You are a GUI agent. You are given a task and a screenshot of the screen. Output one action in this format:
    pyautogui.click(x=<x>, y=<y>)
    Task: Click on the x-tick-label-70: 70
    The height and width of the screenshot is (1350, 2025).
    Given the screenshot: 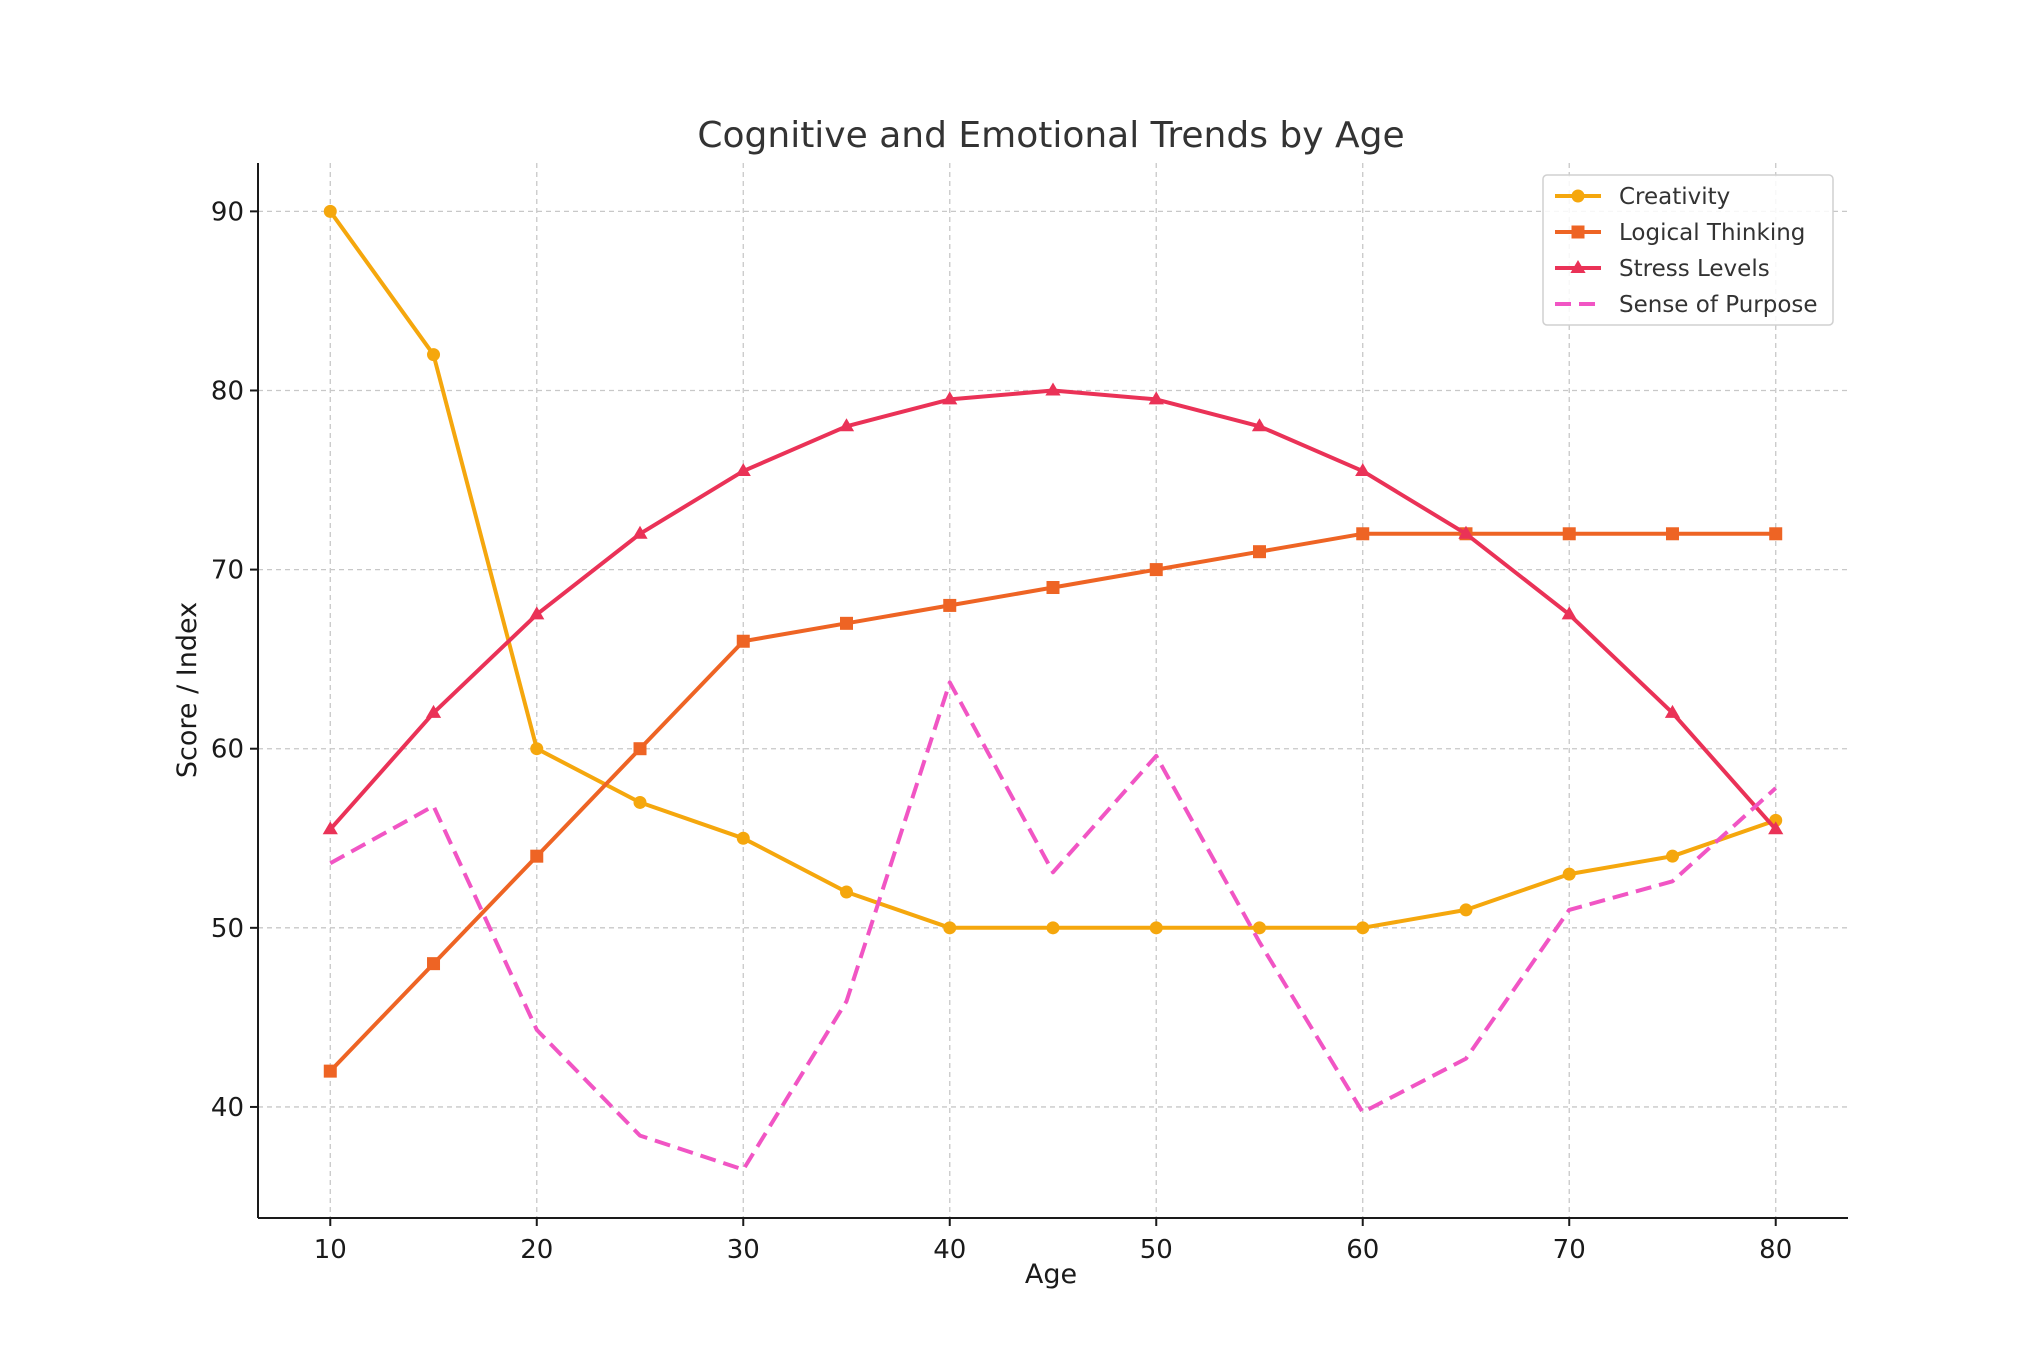 What is the action you would take?
    pyautogui.click(x=1569, y=1250)
    